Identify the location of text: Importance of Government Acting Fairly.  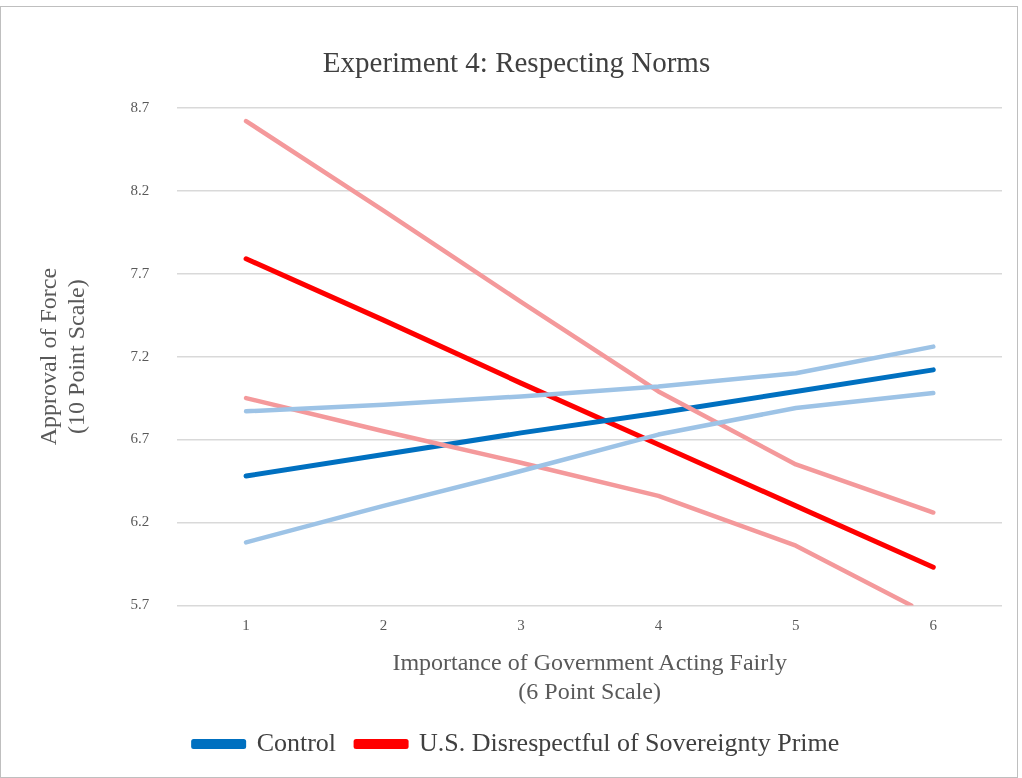
(589, 662).